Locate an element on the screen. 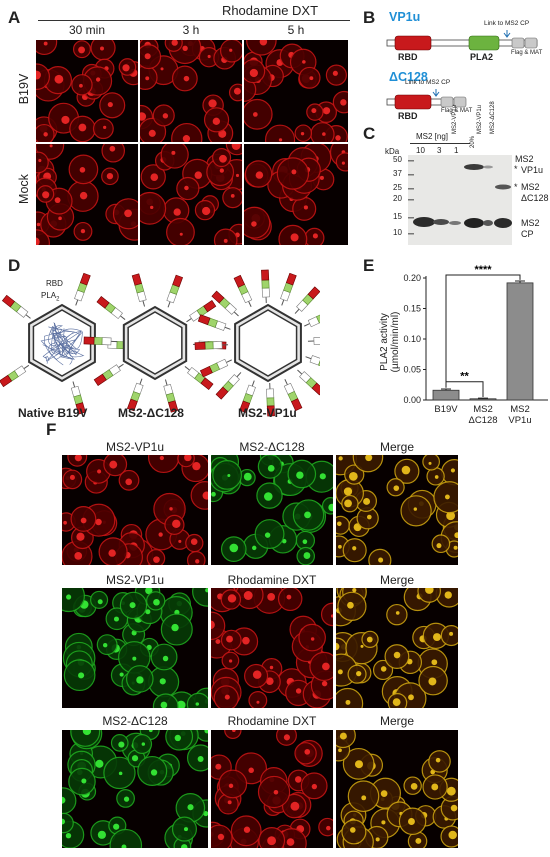  gel-lane-3-label: 1 is located at coordinates (456, 150).